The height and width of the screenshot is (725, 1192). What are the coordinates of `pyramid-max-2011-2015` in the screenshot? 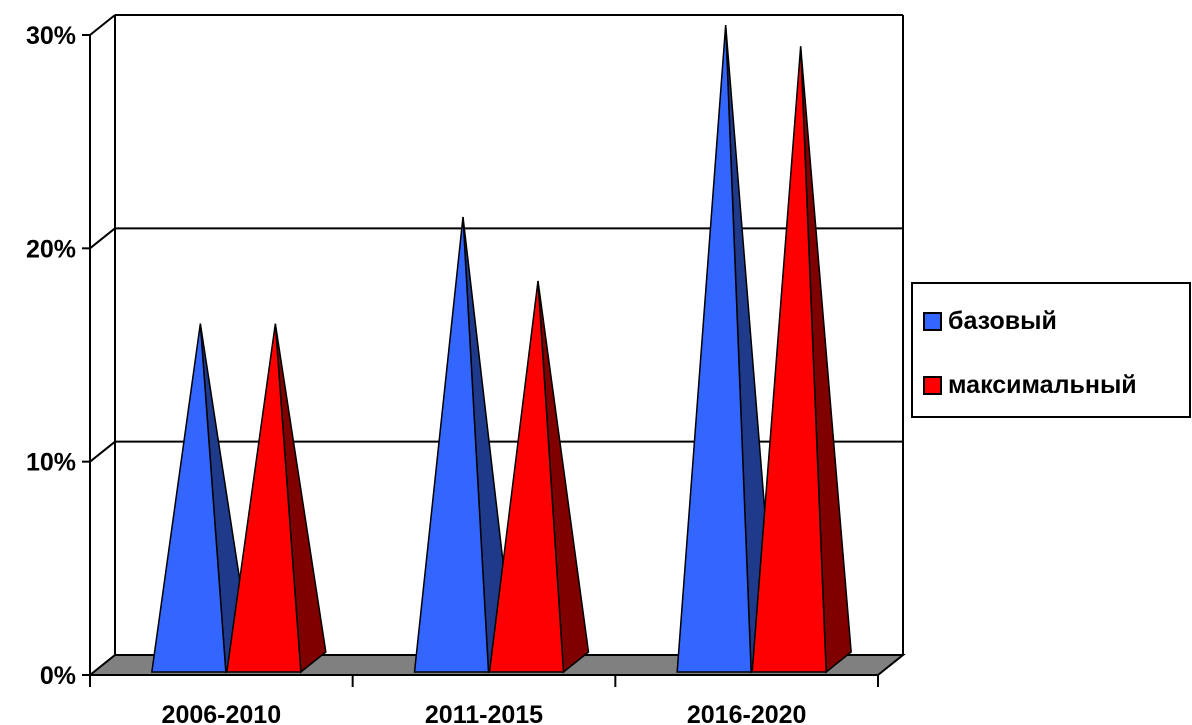 It's located at (539, 477).